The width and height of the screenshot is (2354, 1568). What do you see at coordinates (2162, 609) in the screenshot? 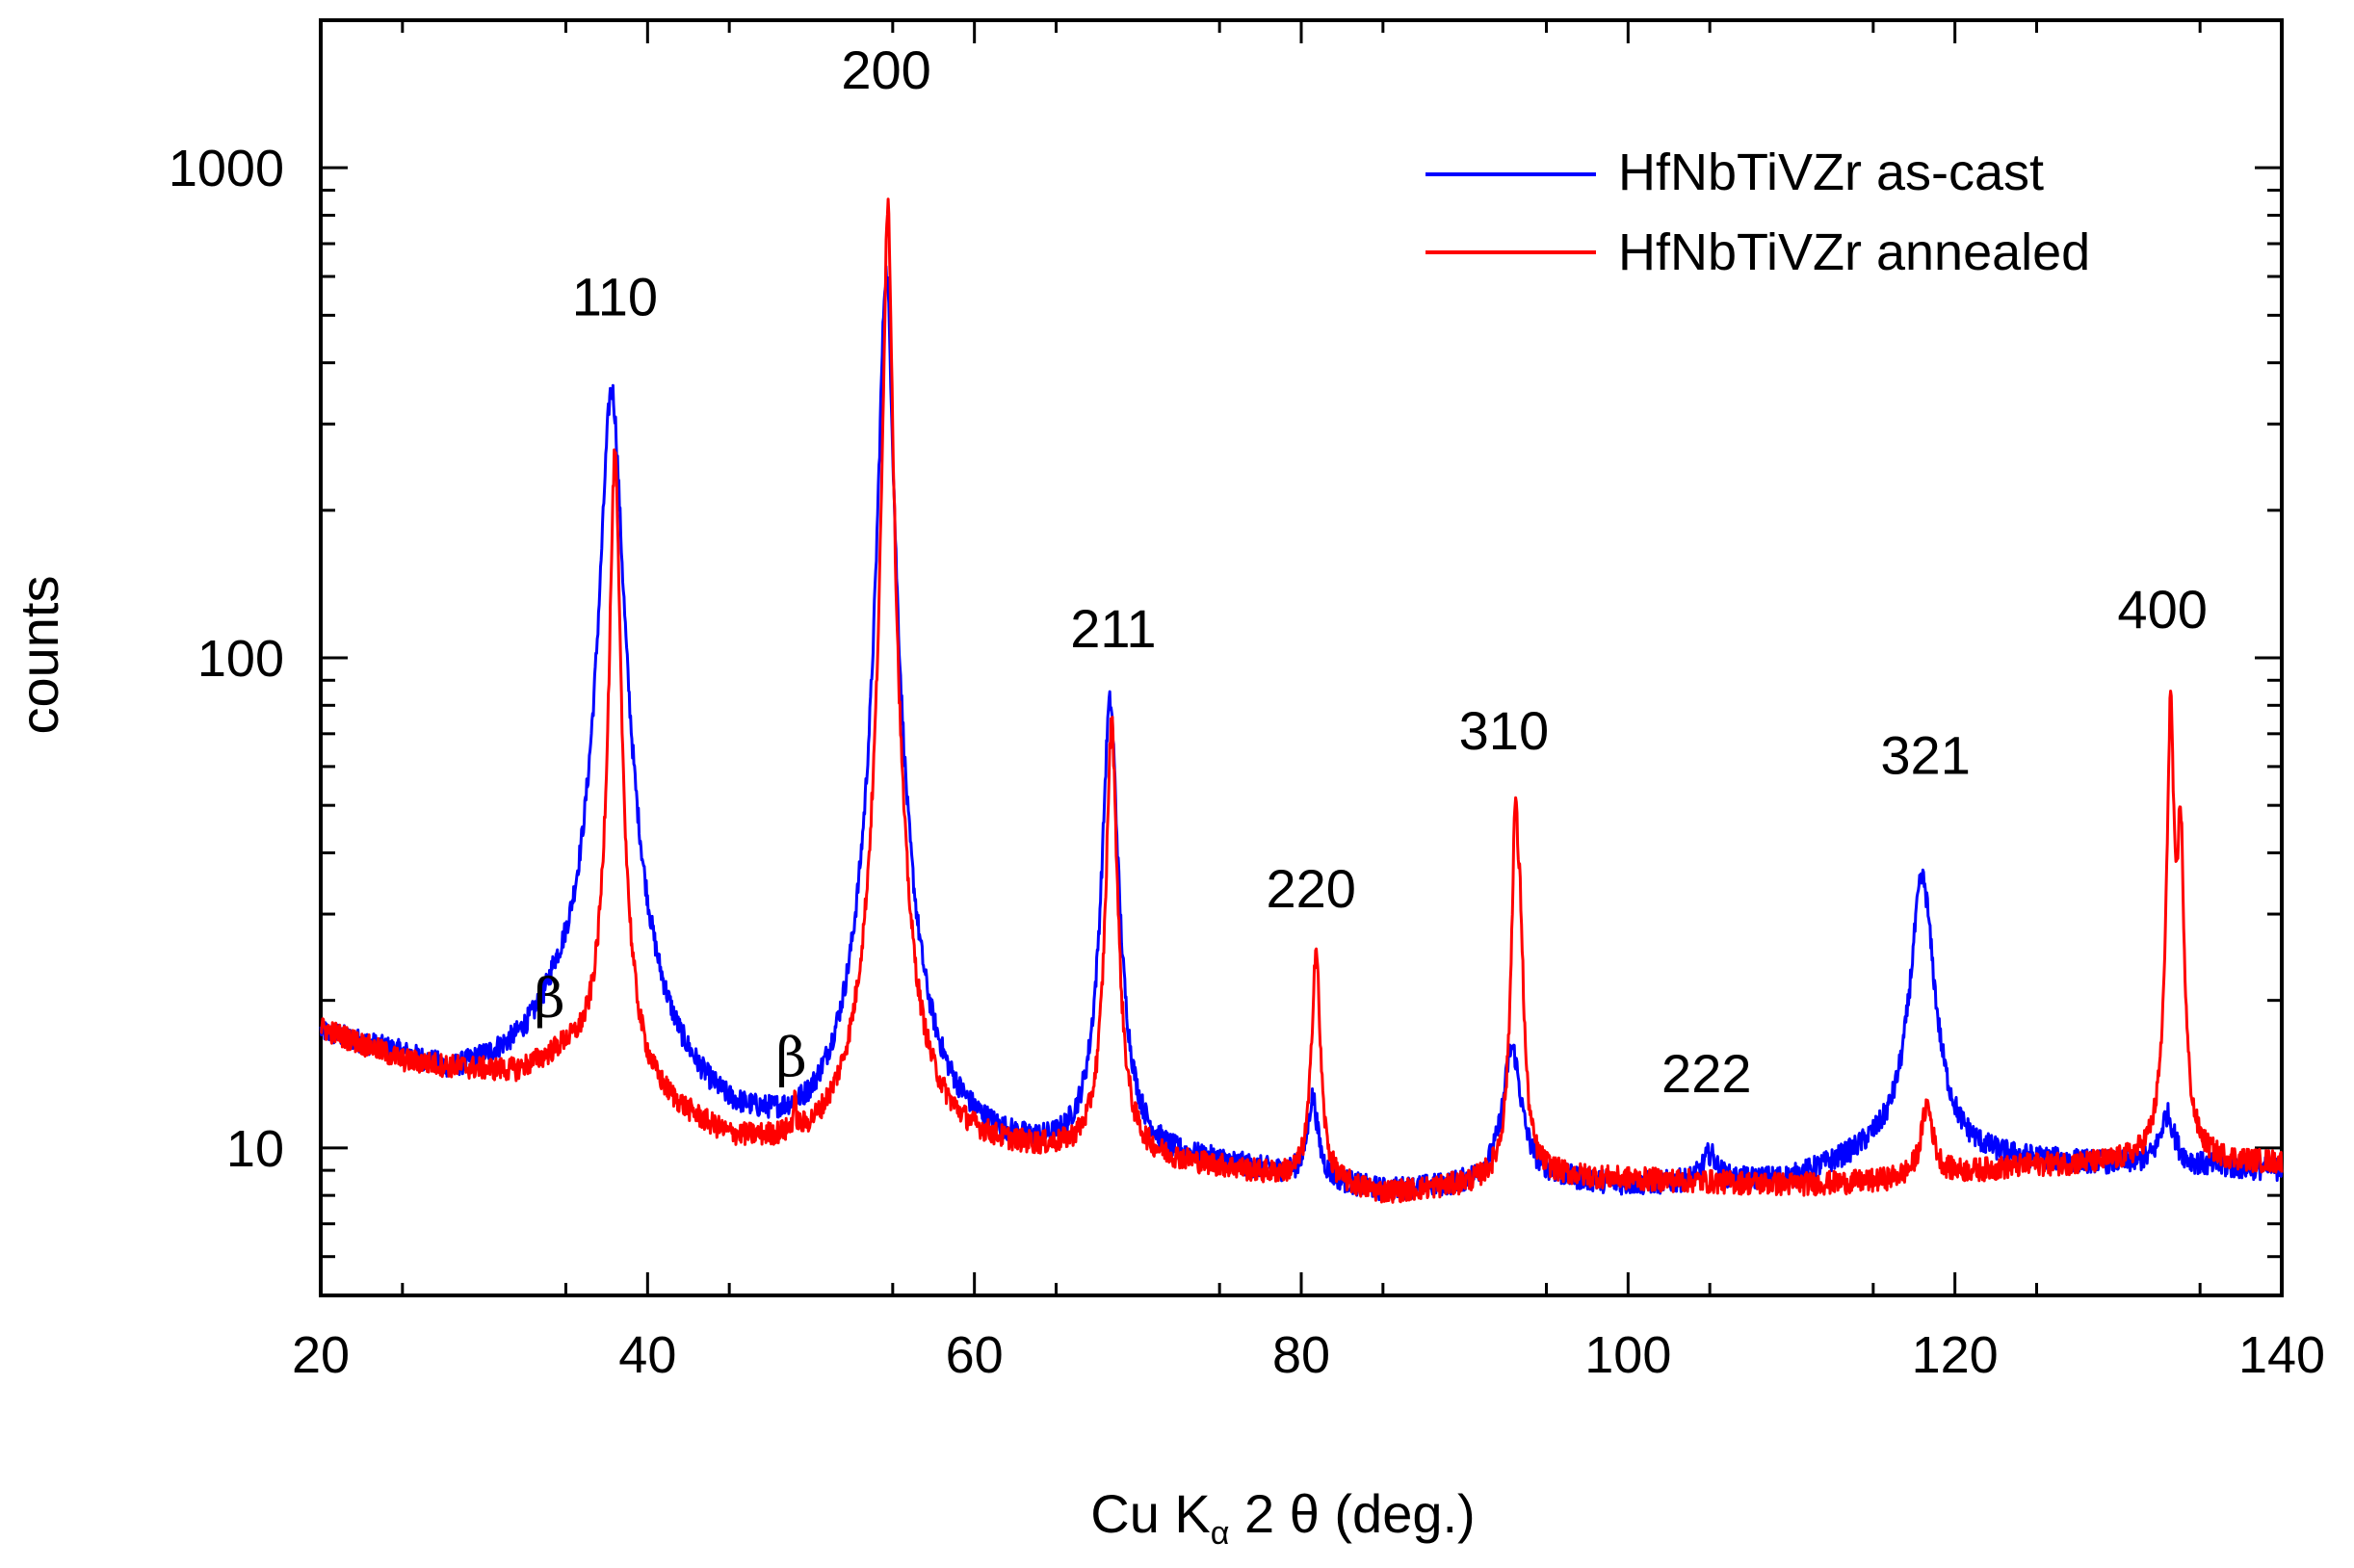
I see `peak-label-400: 400` at bounding box center [2162, 609].